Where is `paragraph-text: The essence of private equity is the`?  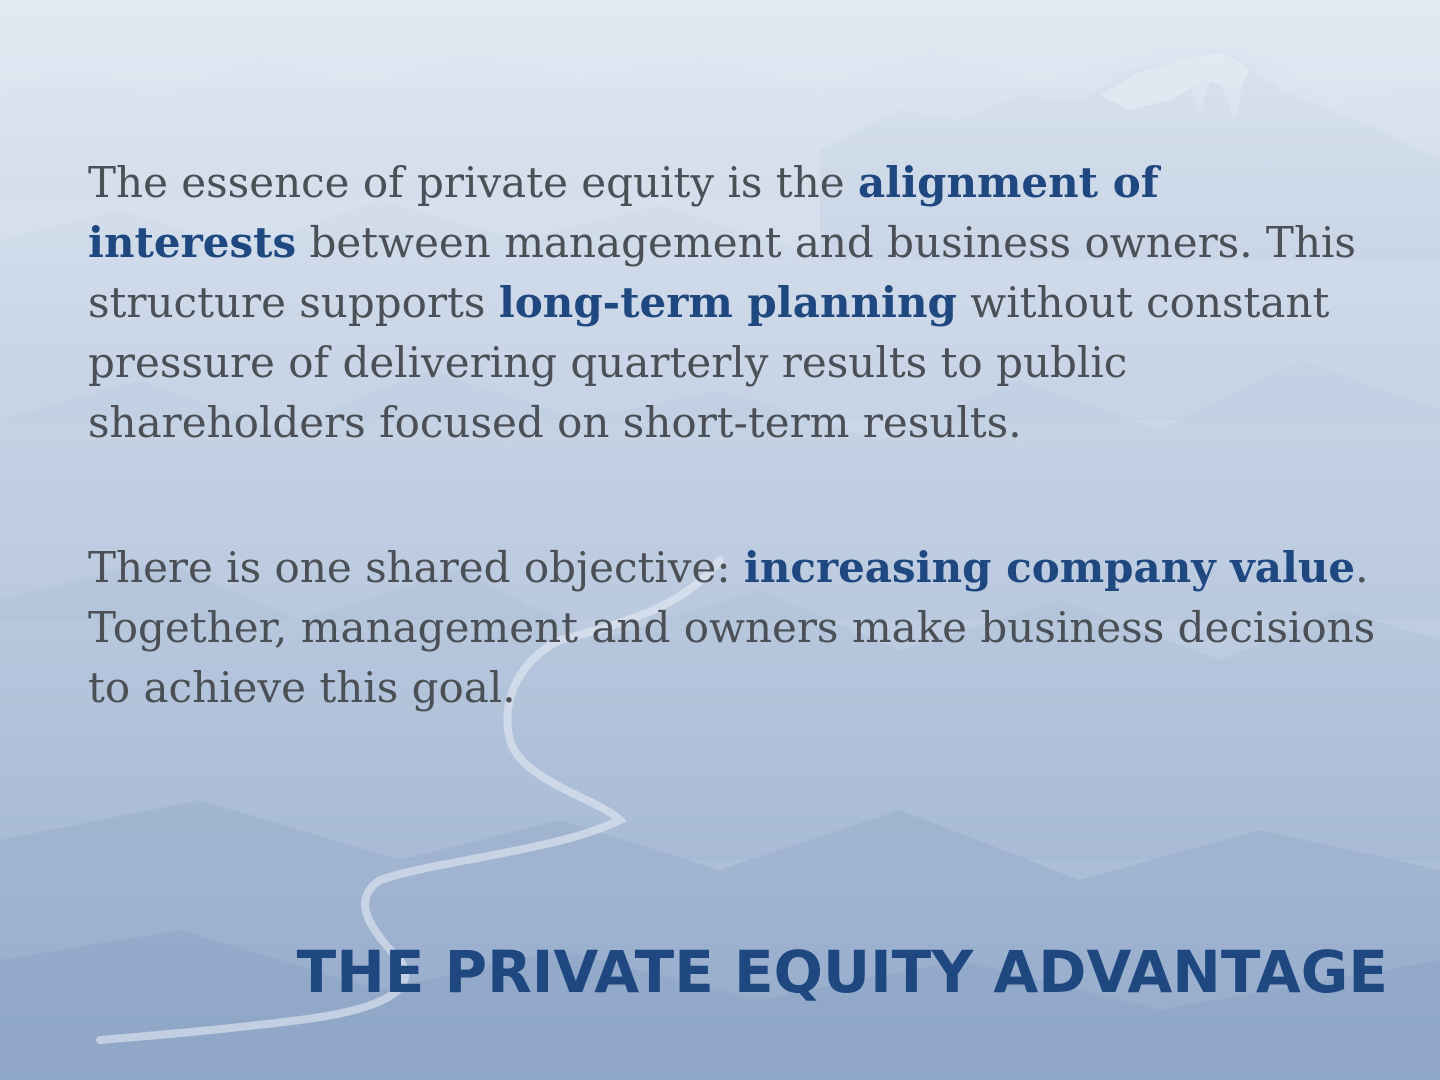 paragraph-text: The essence of private equity is the is located at coordinates (473, 182).